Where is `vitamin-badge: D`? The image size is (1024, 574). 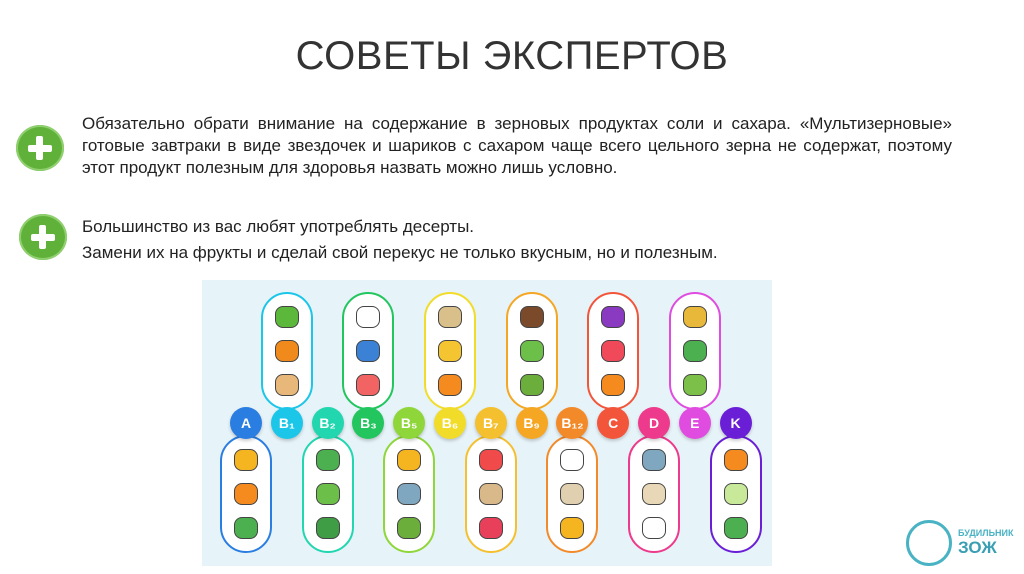
vitamin-badge: D is located at coordinates (654, 423).